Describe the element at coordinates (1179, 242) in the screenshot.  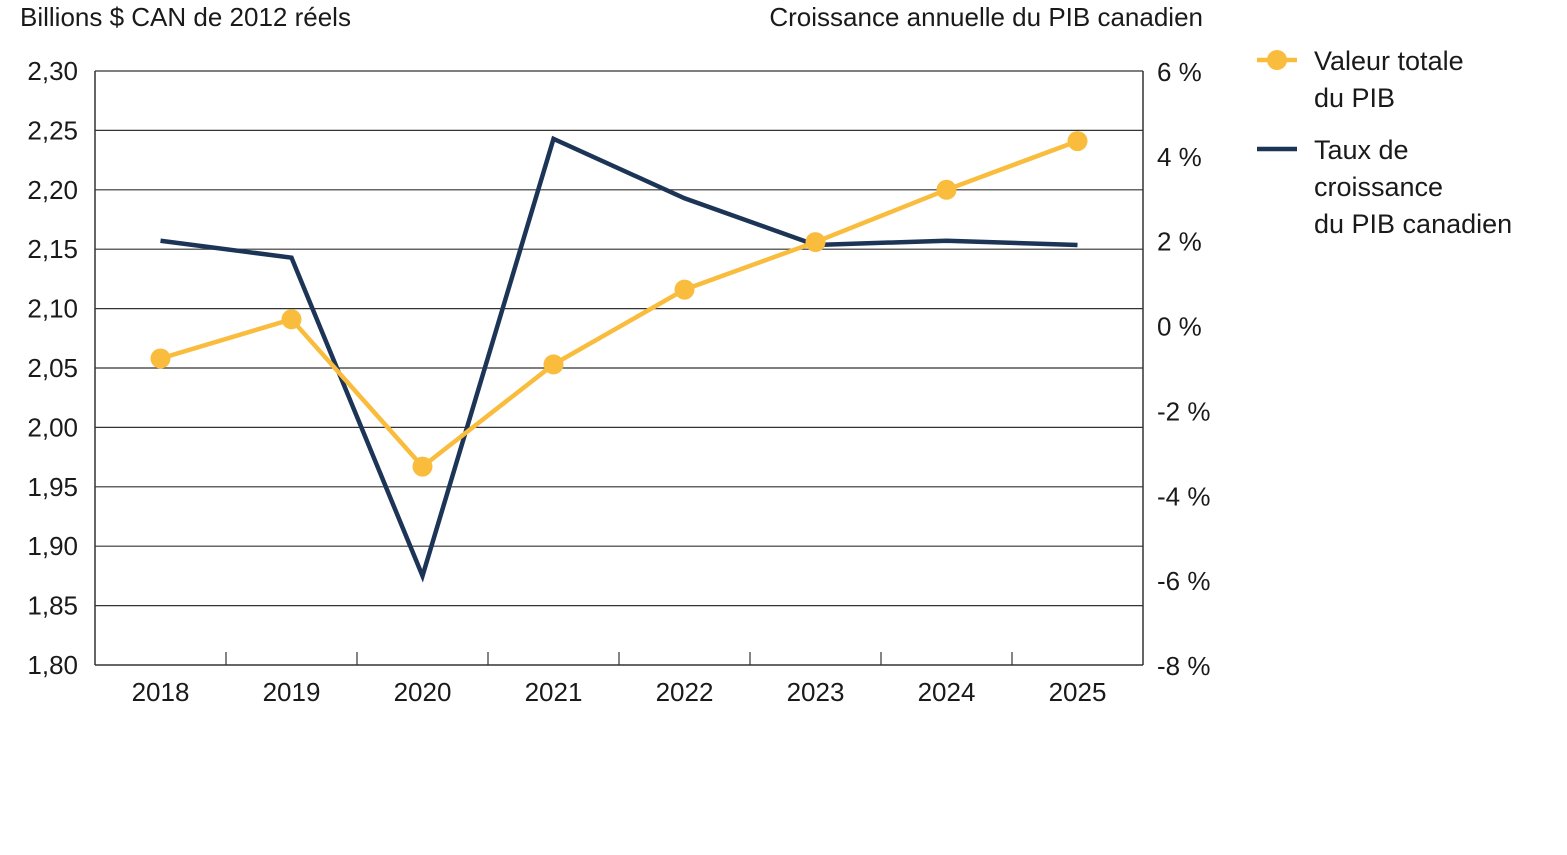
I see `right-tick-label: 2 %` at that location.